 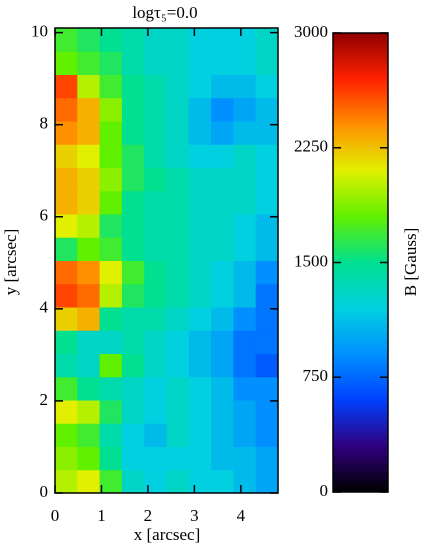 I want to click on x-tick-label: 4, so click(x=241, y=515).